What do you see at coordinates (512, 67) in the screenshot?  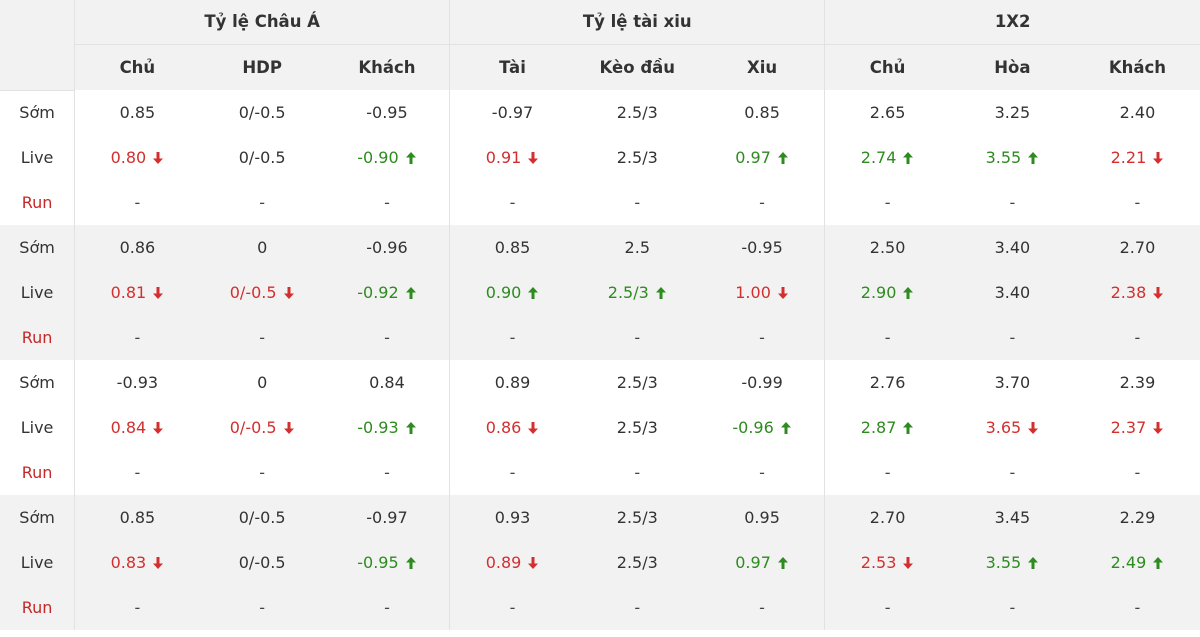 I see `subheader-over: Tài` at bounding box center [512, 67].